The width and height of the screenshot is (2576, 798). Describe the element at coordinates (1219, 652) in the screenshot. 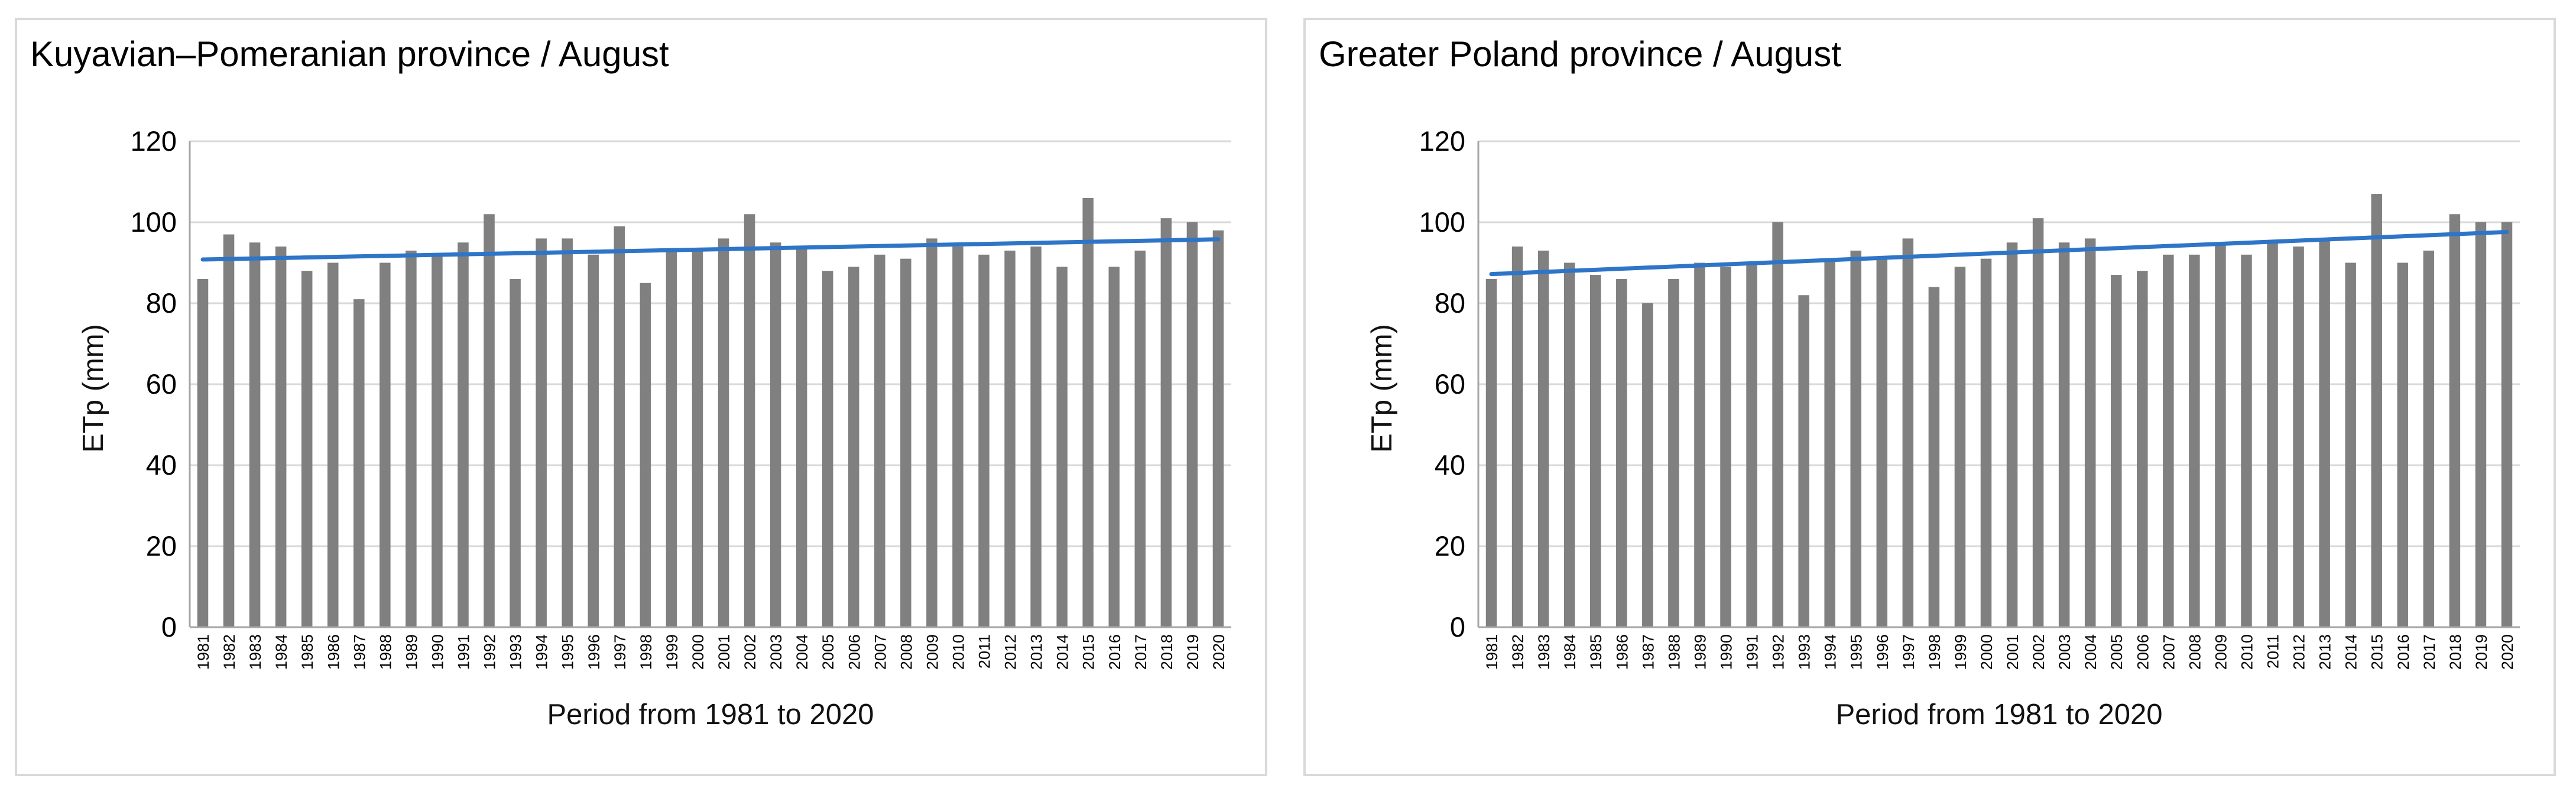

I see `x-tick-label: 2020` at that location.